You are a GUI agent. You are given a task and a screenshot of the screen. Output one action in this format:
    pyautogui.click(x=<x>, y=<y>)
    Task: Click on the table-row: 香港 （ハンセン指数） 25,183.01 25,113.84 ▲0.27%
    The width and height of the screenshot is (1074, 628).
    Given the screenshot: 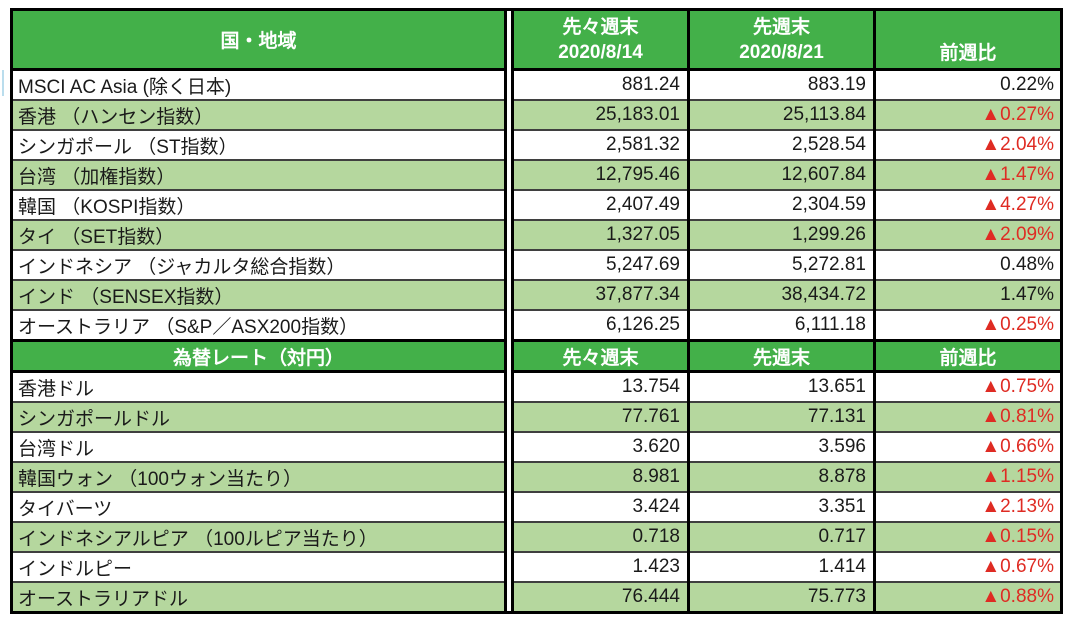 What is the action you would take?
    pyautogui.click(x=536, y=114)
    